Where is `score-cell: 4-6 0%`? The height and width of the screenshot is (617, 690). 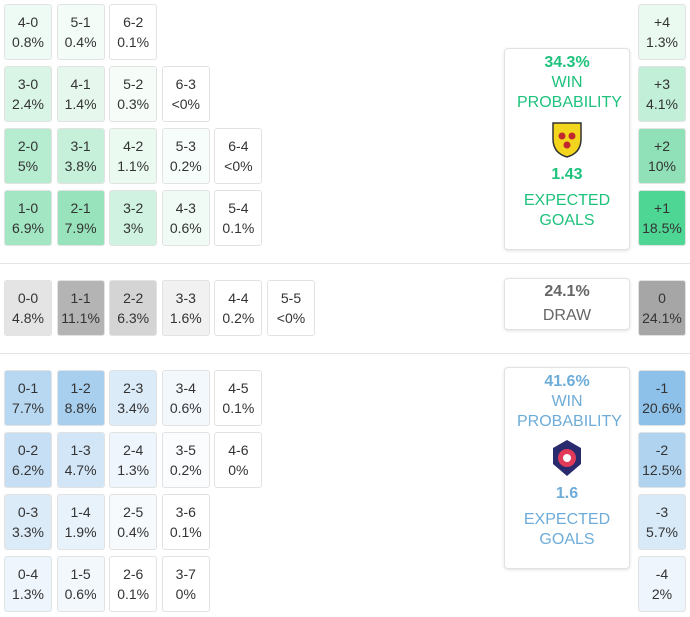 score-cell: 4-6 0% is located at coordinates (238, 460).